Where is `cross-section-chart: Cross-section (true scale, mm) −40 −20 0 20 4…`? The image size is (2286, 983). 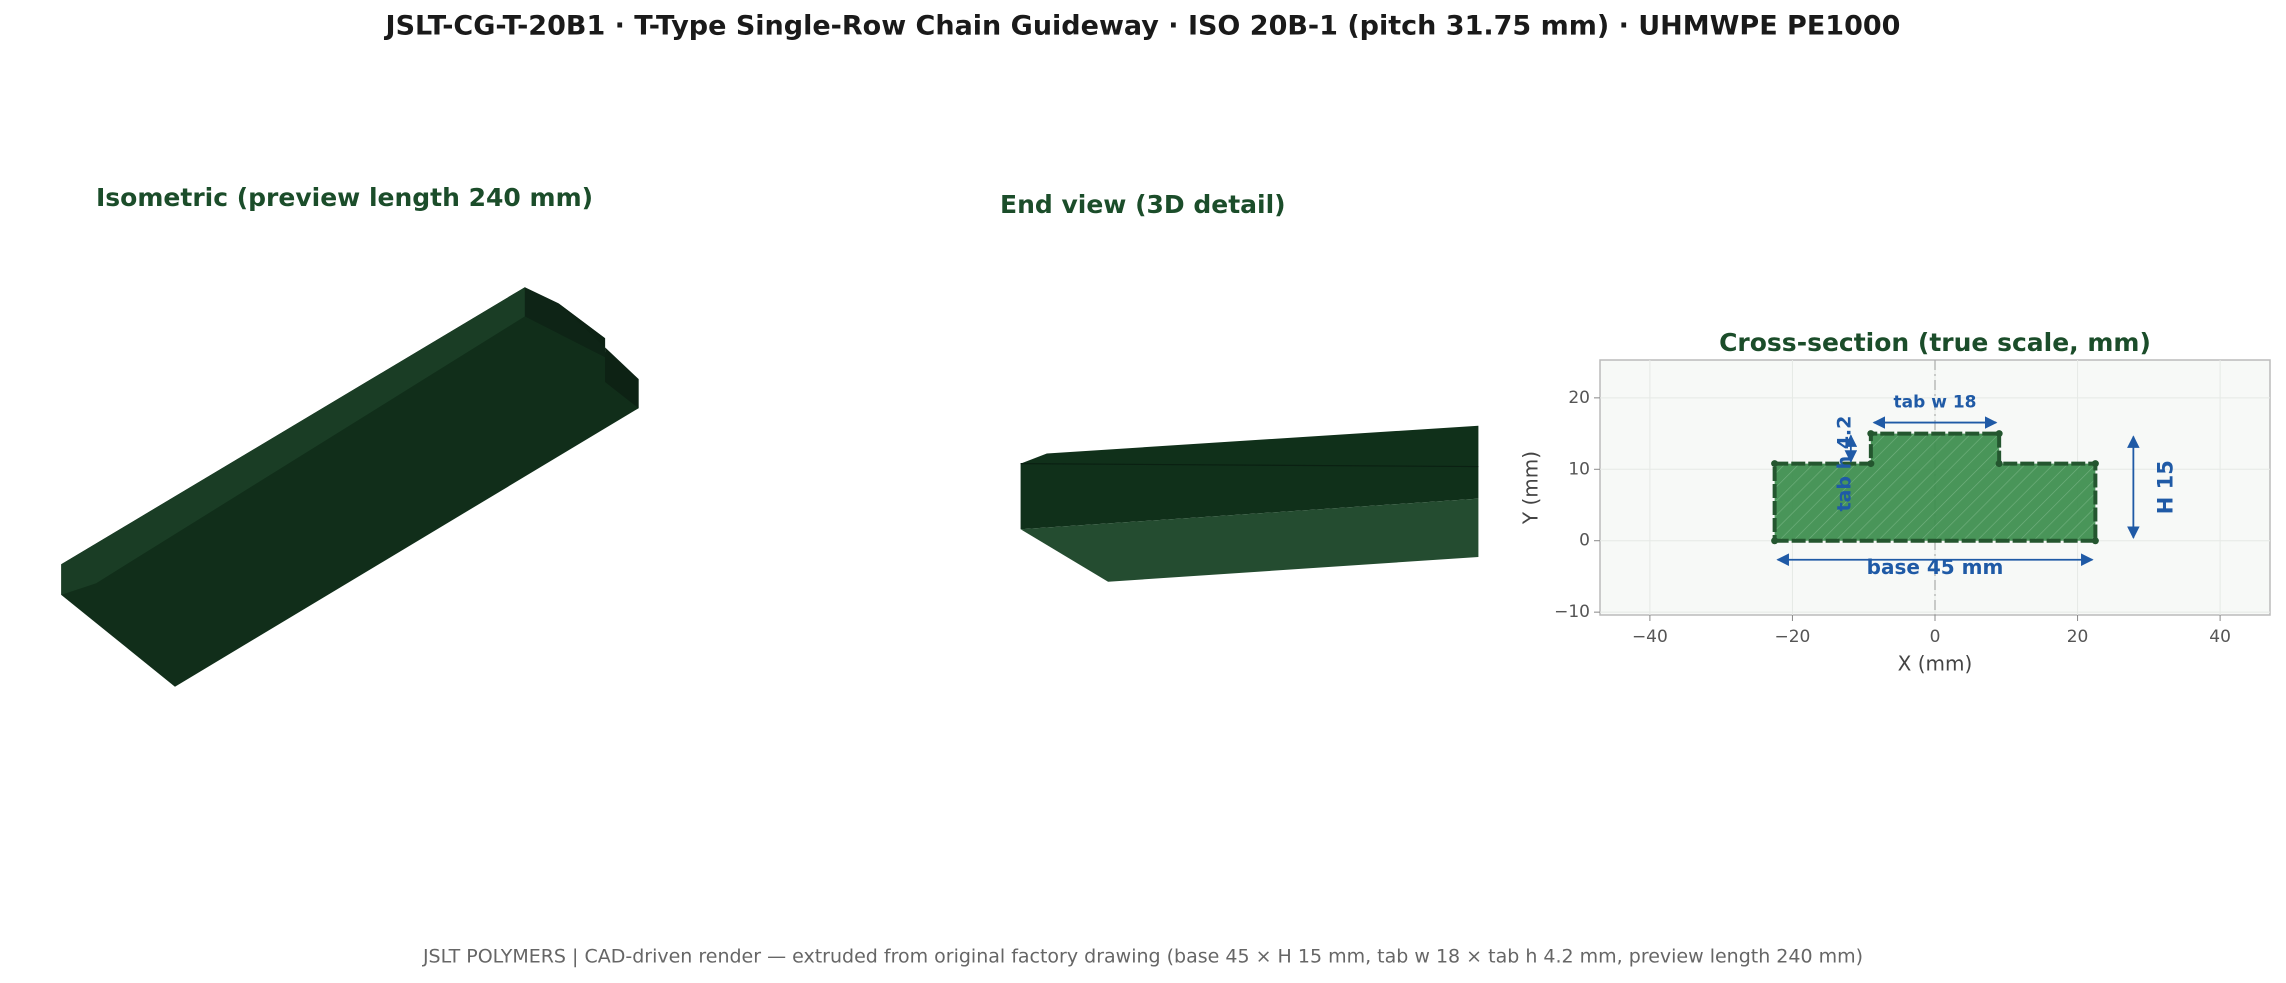
cross-section-chart: Cross-section (true scale, mm) −40 −20 0 20 4… is located at coordinates (1895, 502).